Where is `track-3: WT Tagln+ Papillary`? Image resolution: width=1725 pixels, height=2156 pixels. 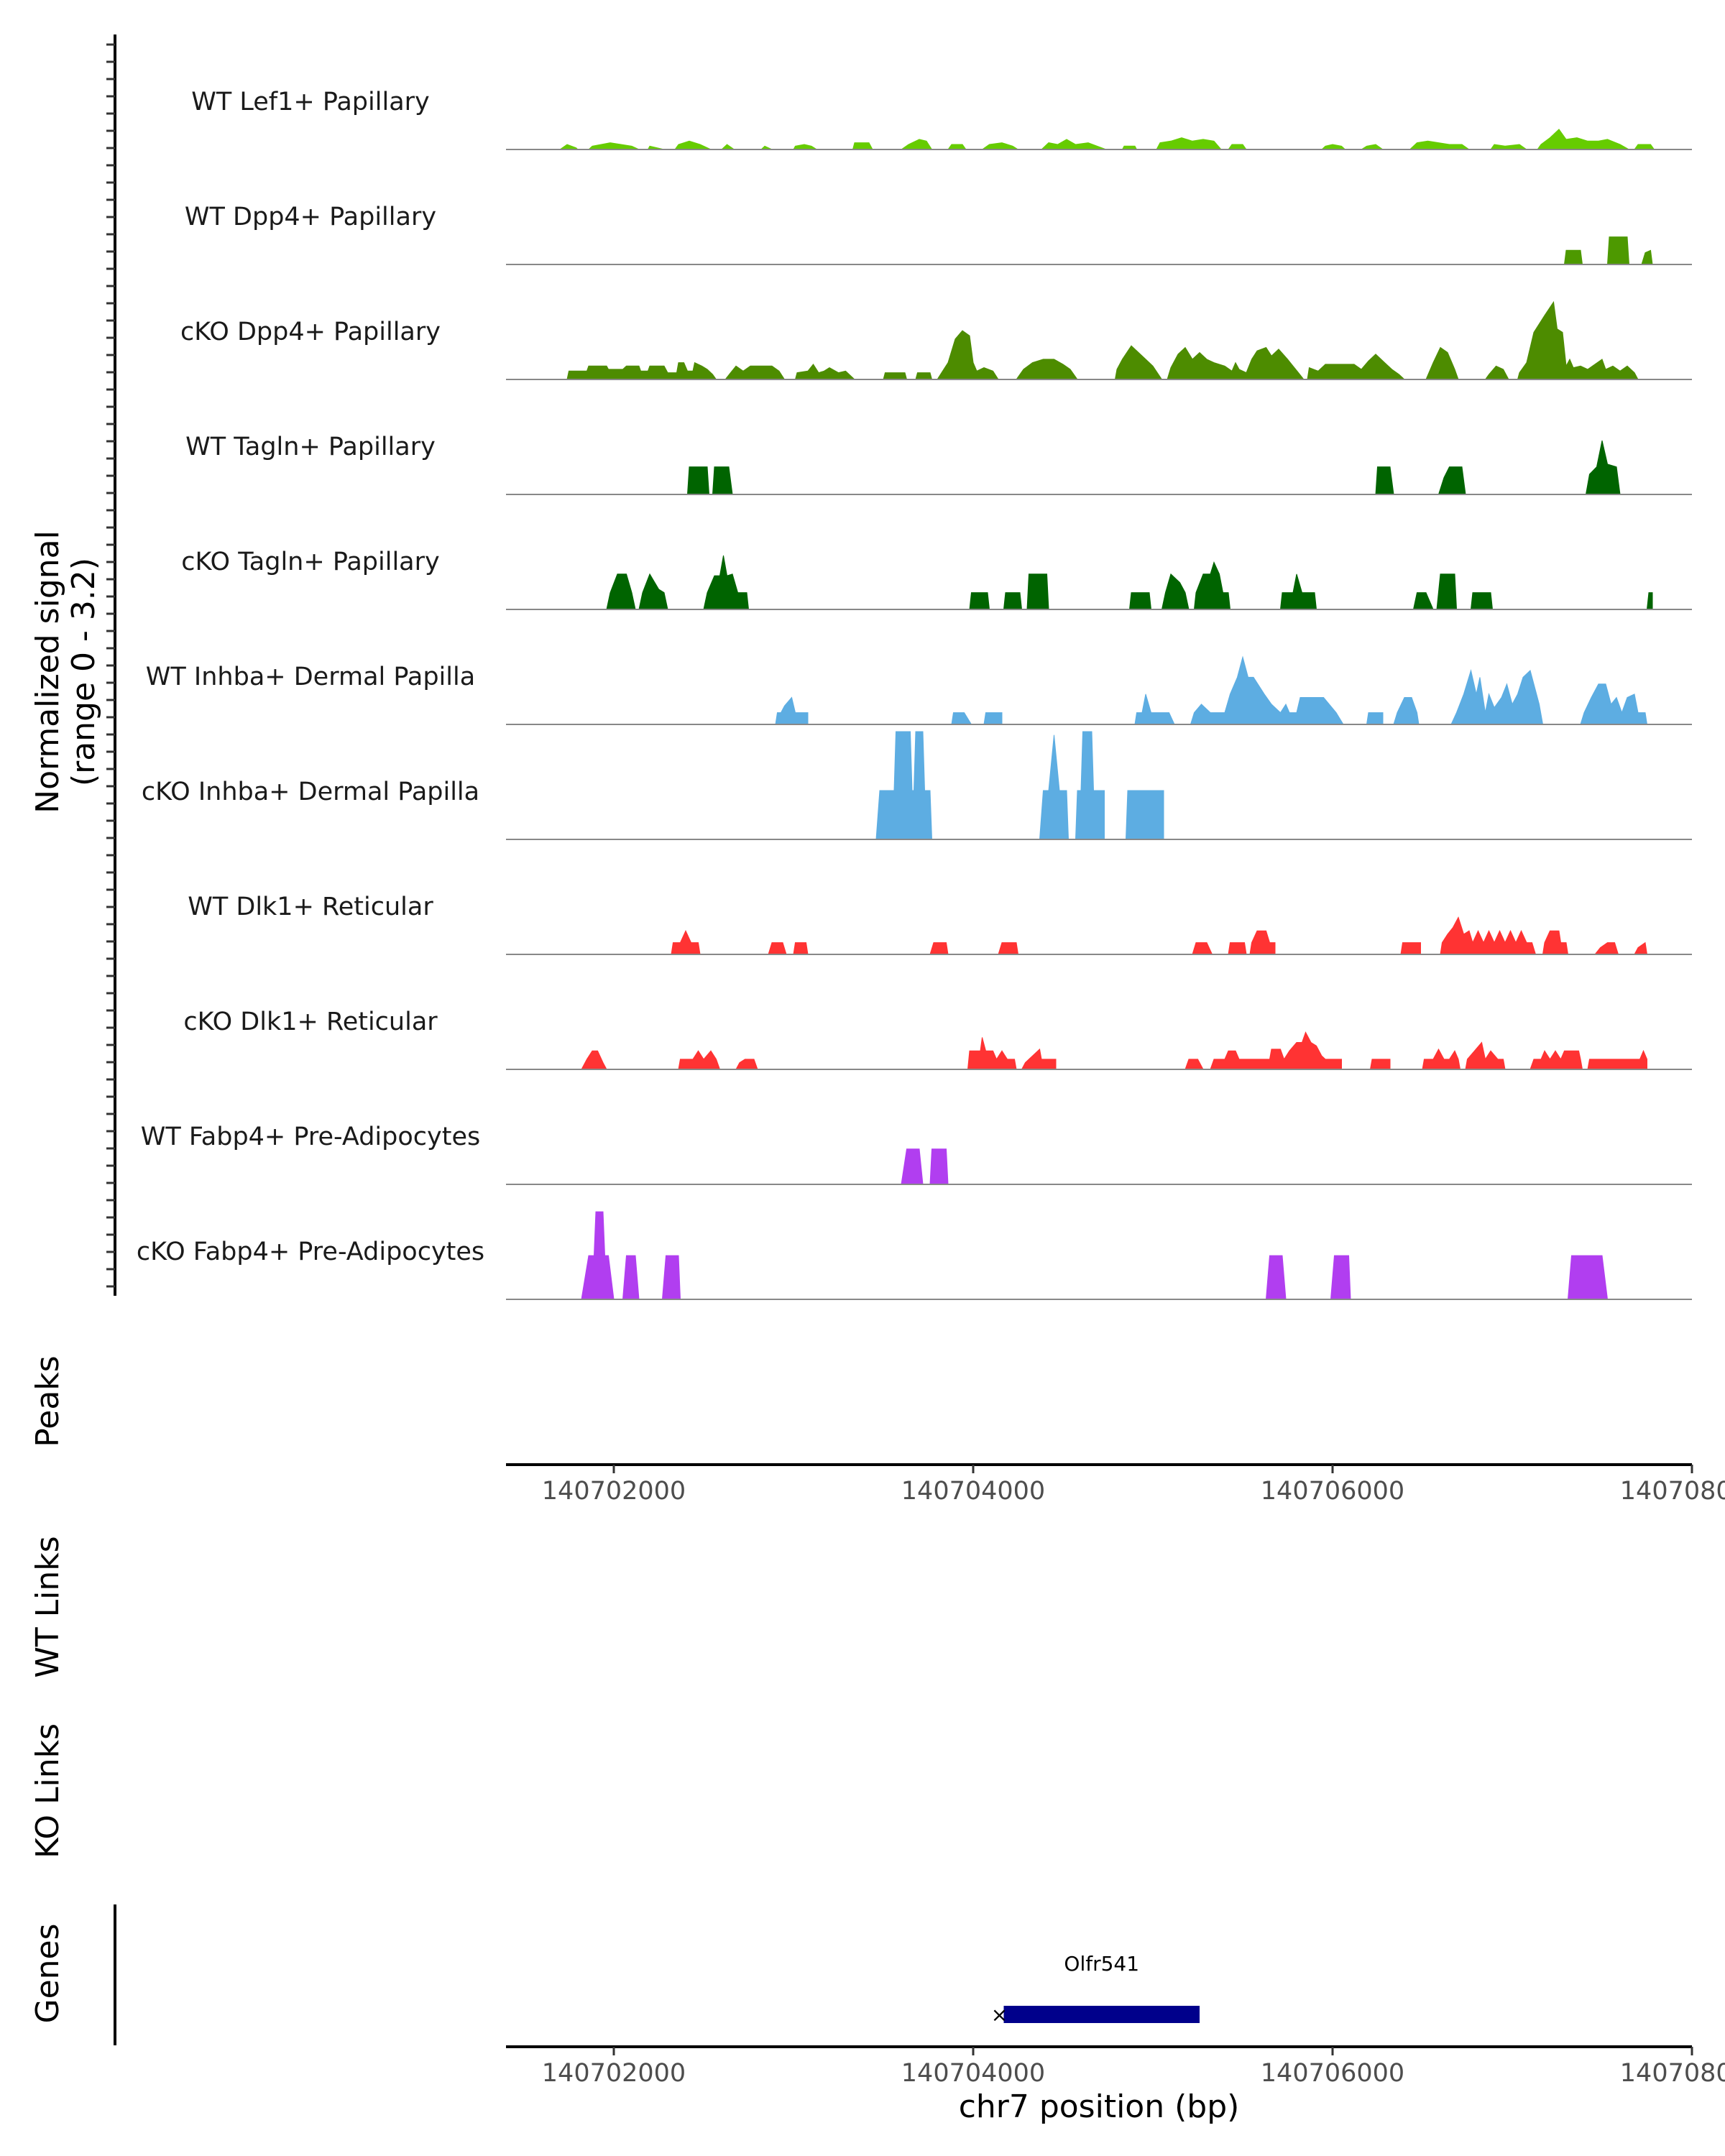
track-3: WT Tagln+ Papillary is located at coordinates (938, 464).